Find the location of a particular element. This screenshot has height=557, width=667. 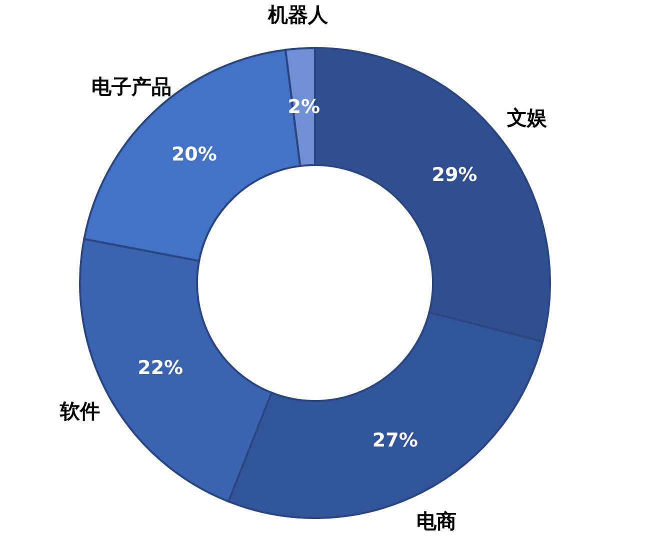

data-label: 27% is located at coordinates (395, 440).